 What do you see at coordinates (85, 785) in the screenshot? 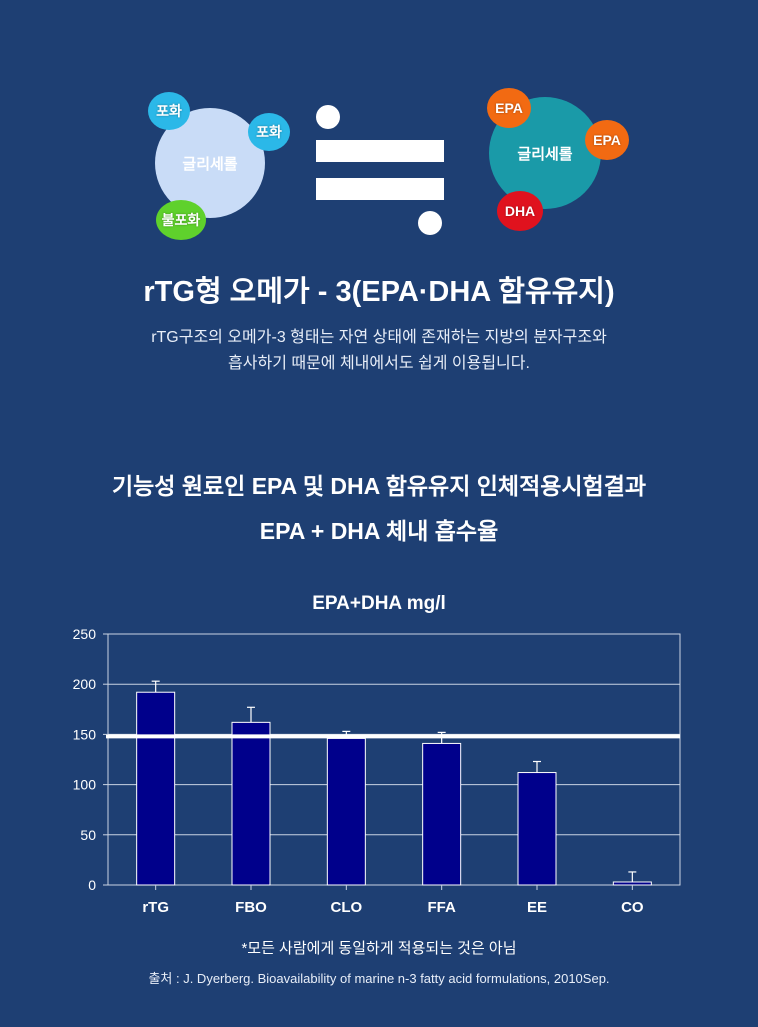
I see `y-tick-label: 100` at bounding box center [85, 785].